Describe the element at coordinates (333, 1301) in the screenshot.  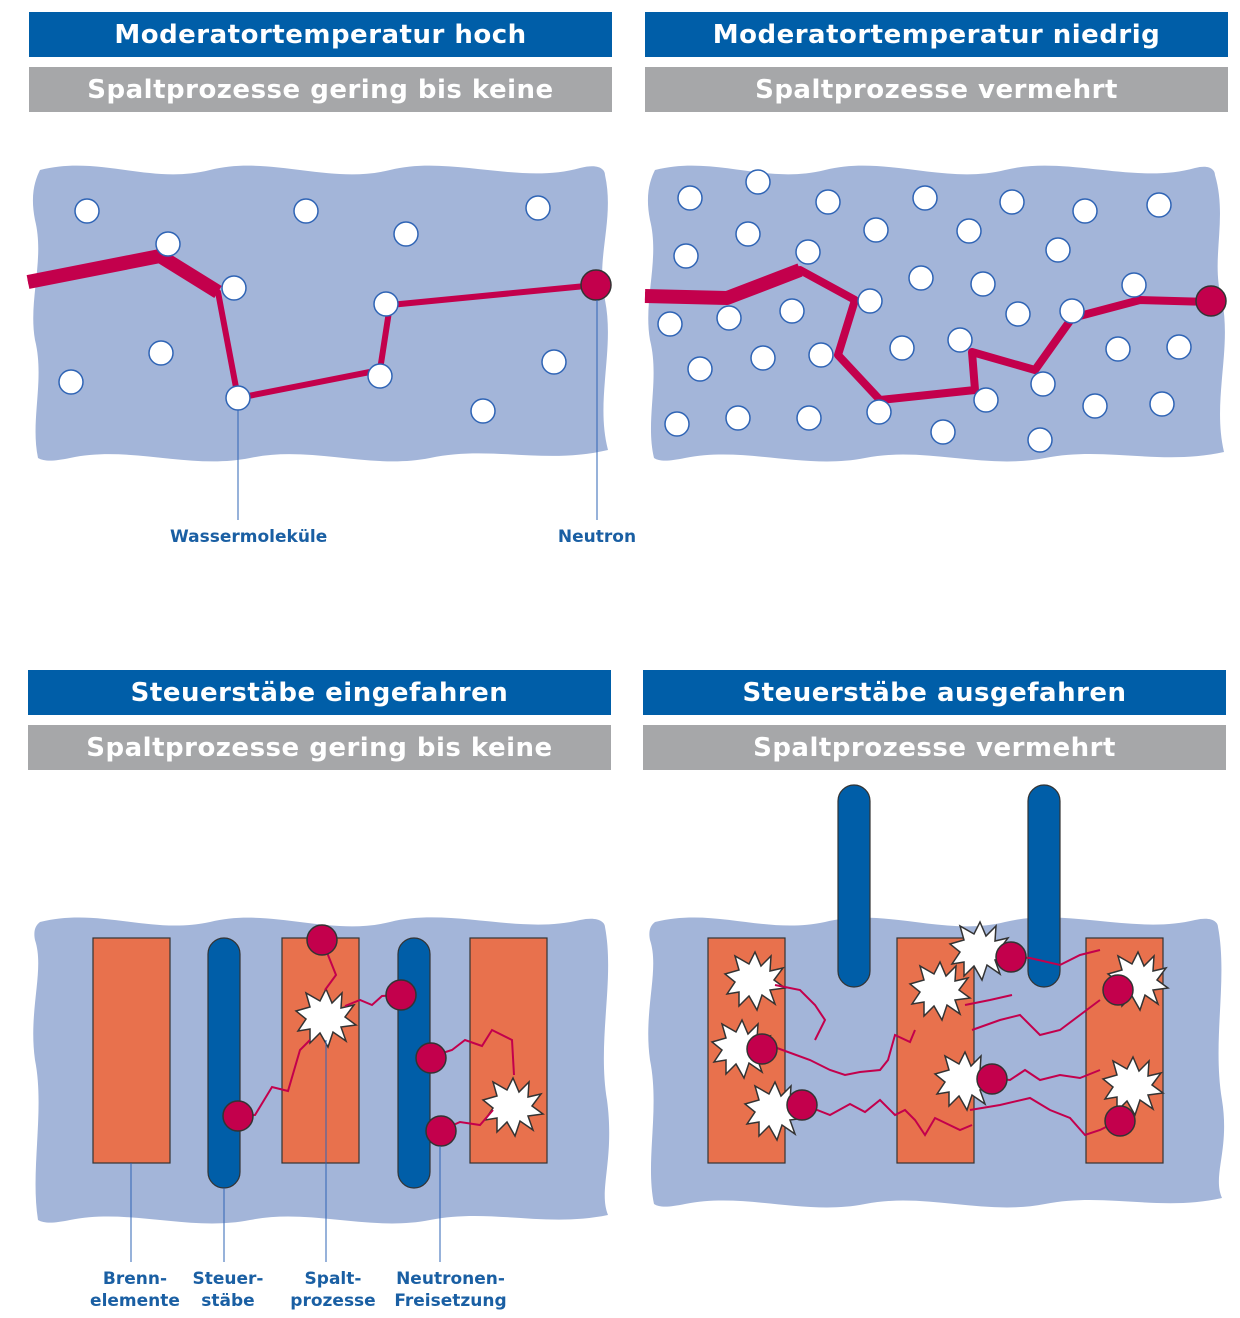
I see `label-fission-line-2: prozesse` at that location.